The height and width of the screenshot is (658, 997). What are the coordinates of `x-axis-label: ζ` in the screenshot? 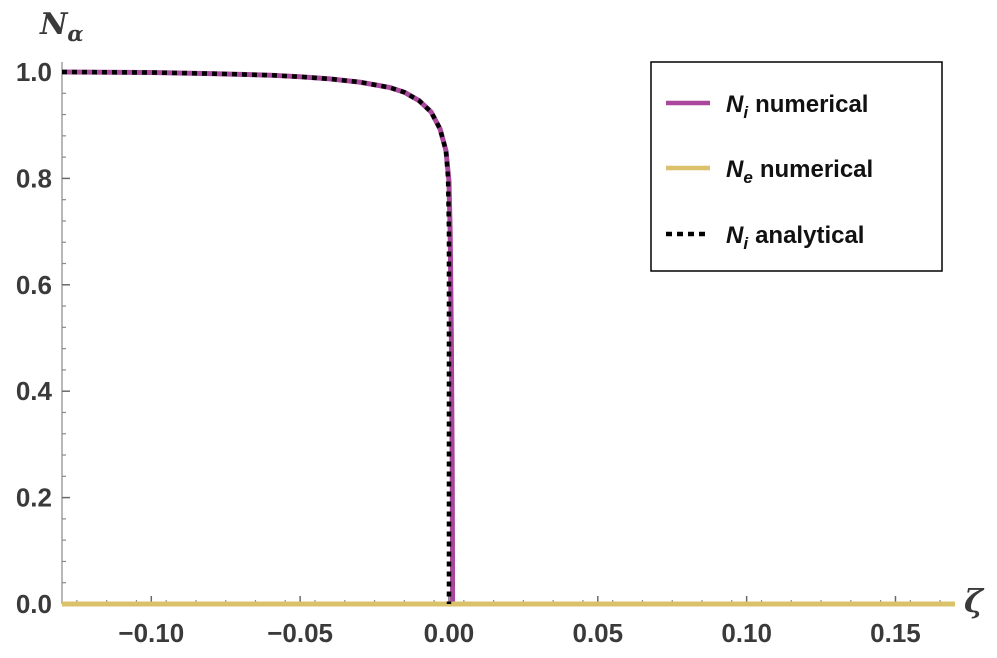 It's located at (974, 601).